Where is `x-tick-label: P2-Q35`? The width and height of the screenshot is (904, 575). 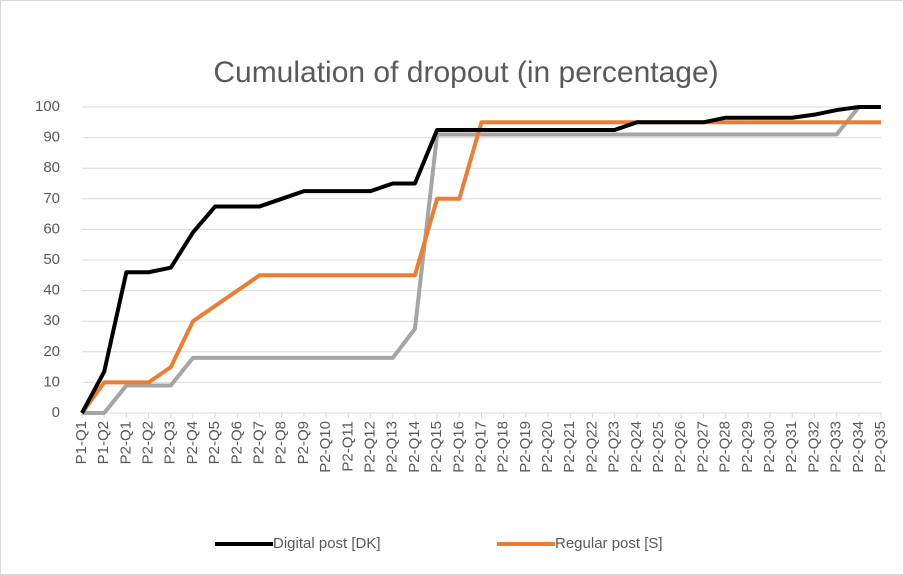
x-tick-label: P2-Q35 is located at coordinates (880, 447).